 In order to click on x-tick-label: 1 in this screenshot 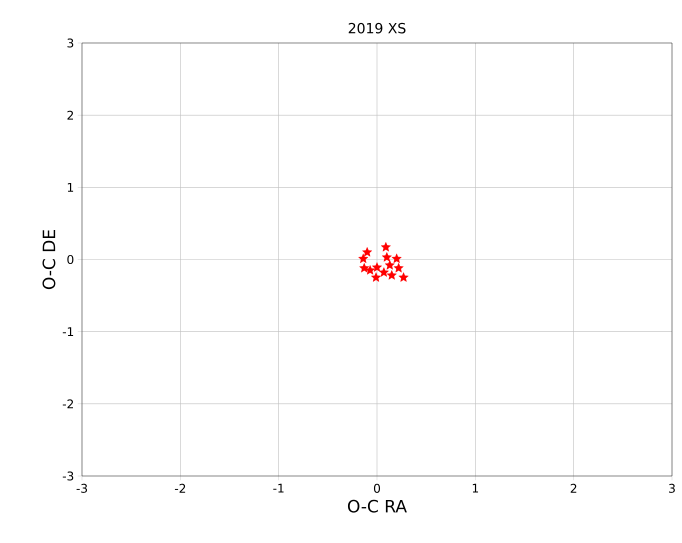, I will do `click(475, 488)`.